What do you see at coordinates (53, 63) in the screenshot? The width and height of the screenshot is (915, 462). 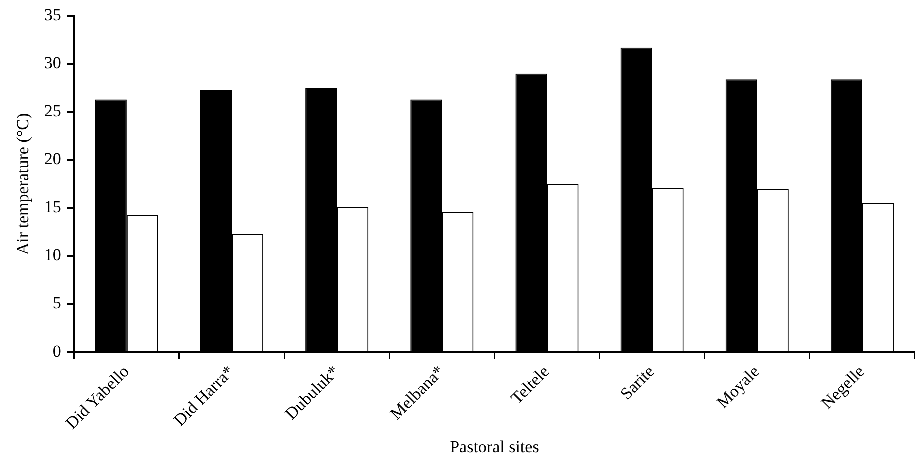 I see `y-tick-label: 30` at bounding box center [53, 63].